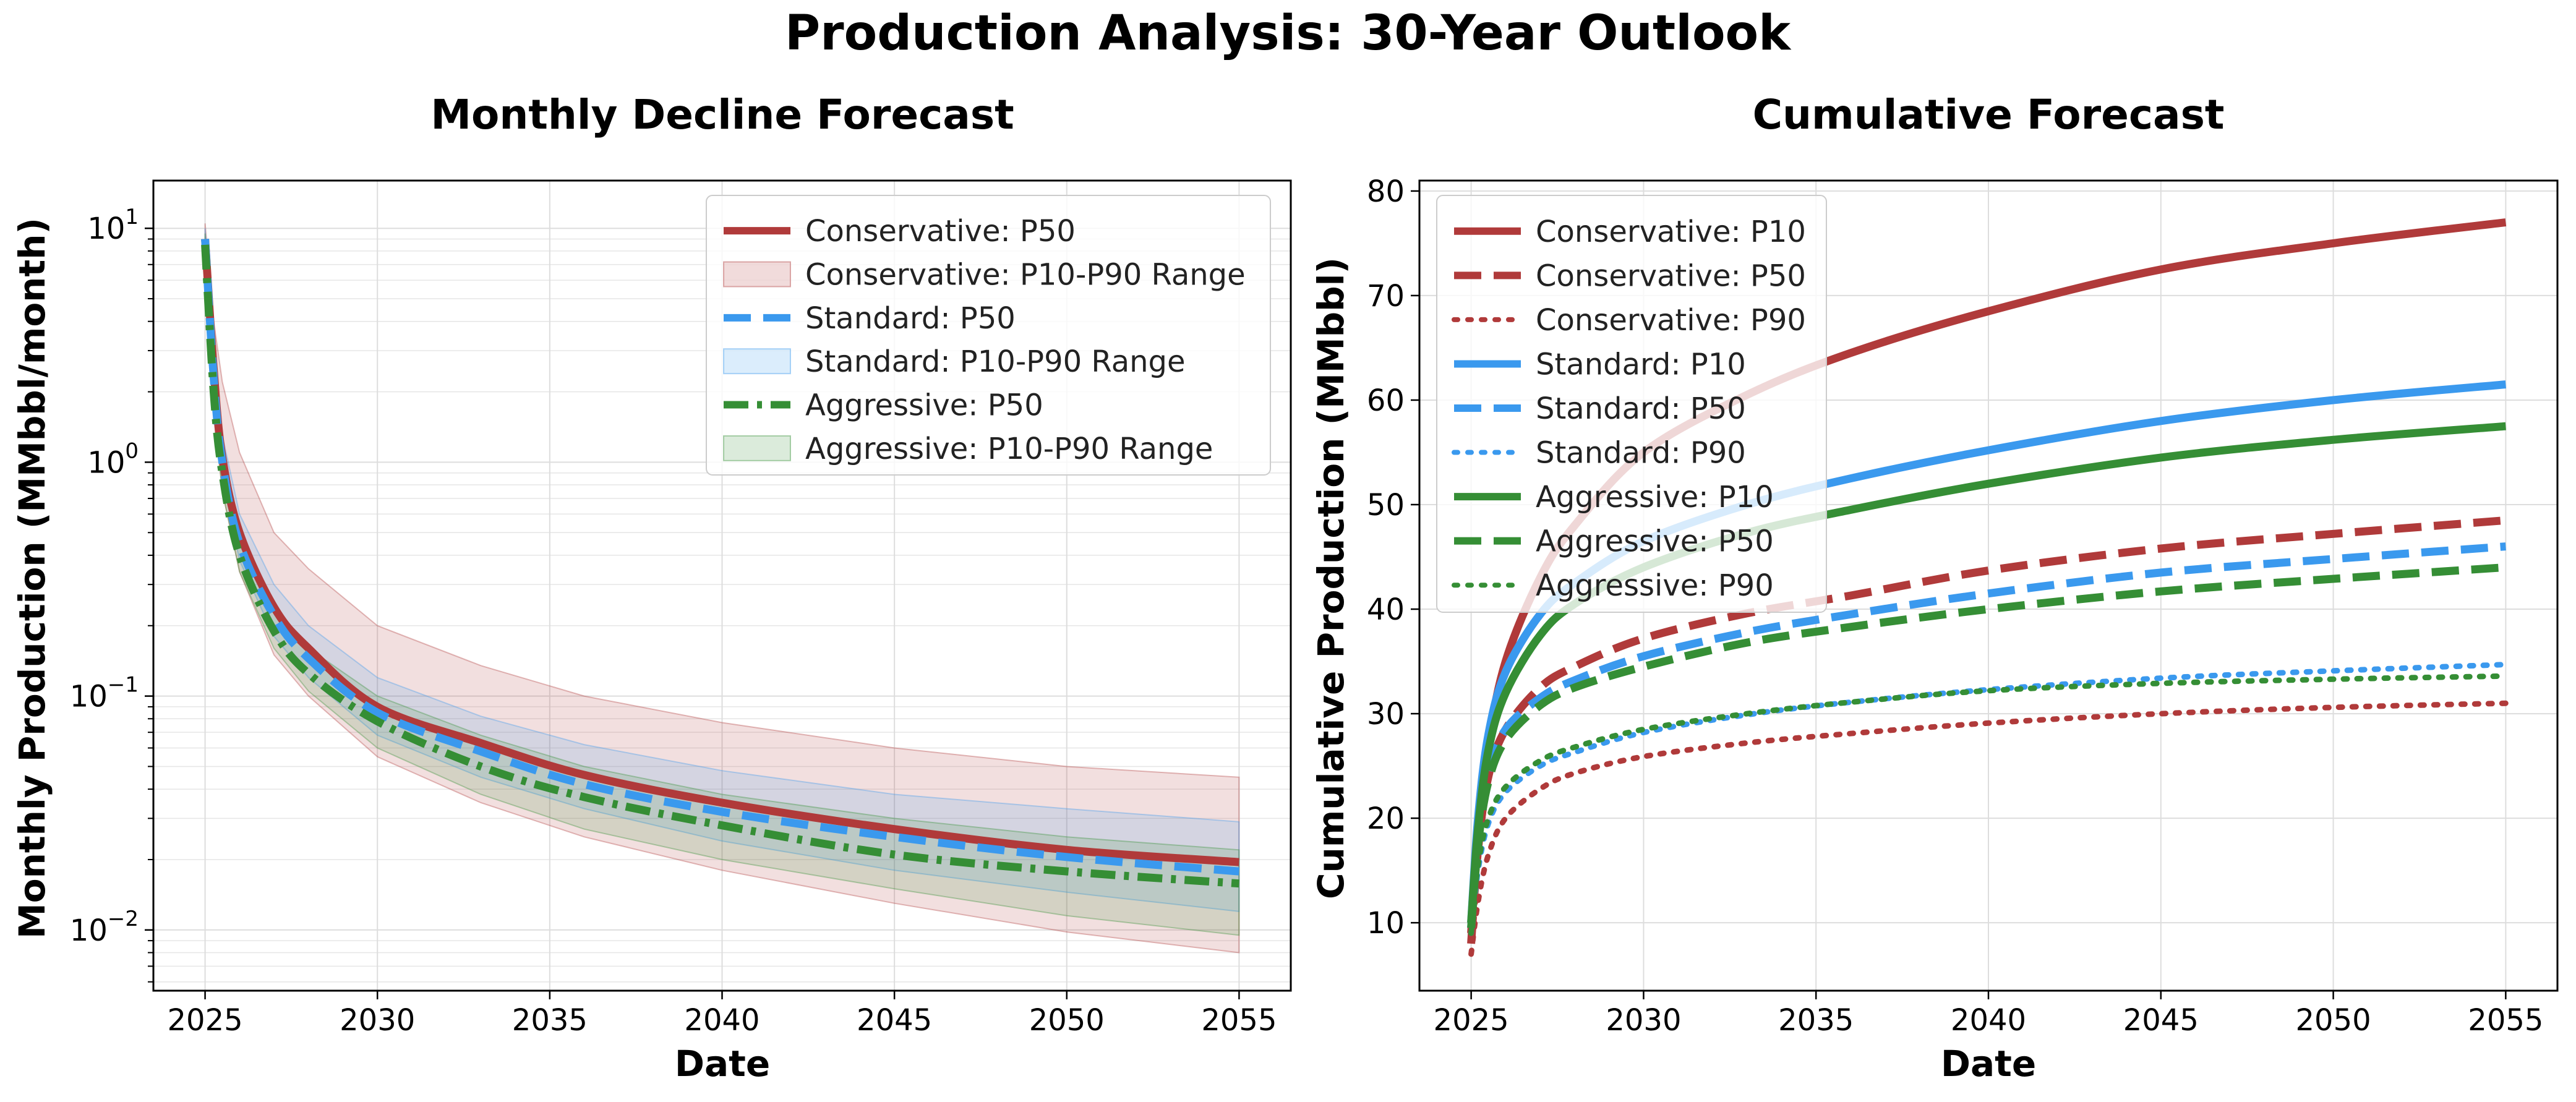 Image resolution: width=2576 pixels, height=1102 pixels. I want to click on figure-title: Production Analysis: 30-Year Outlook, so click(1288, 33).